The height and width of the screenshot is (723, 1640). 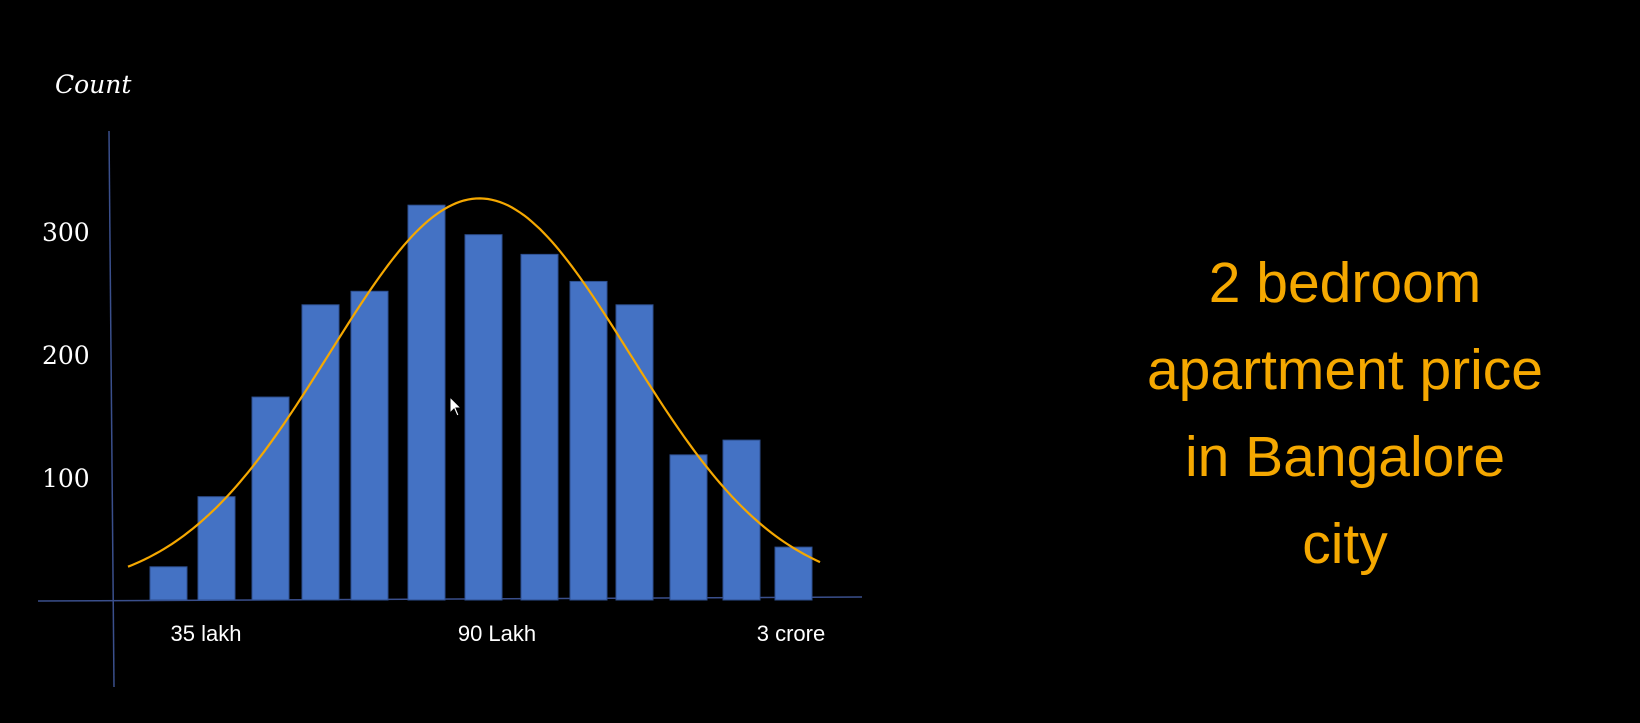 I want to click on y-tick-labels: 100 200 300, so click(x=66, y=355).